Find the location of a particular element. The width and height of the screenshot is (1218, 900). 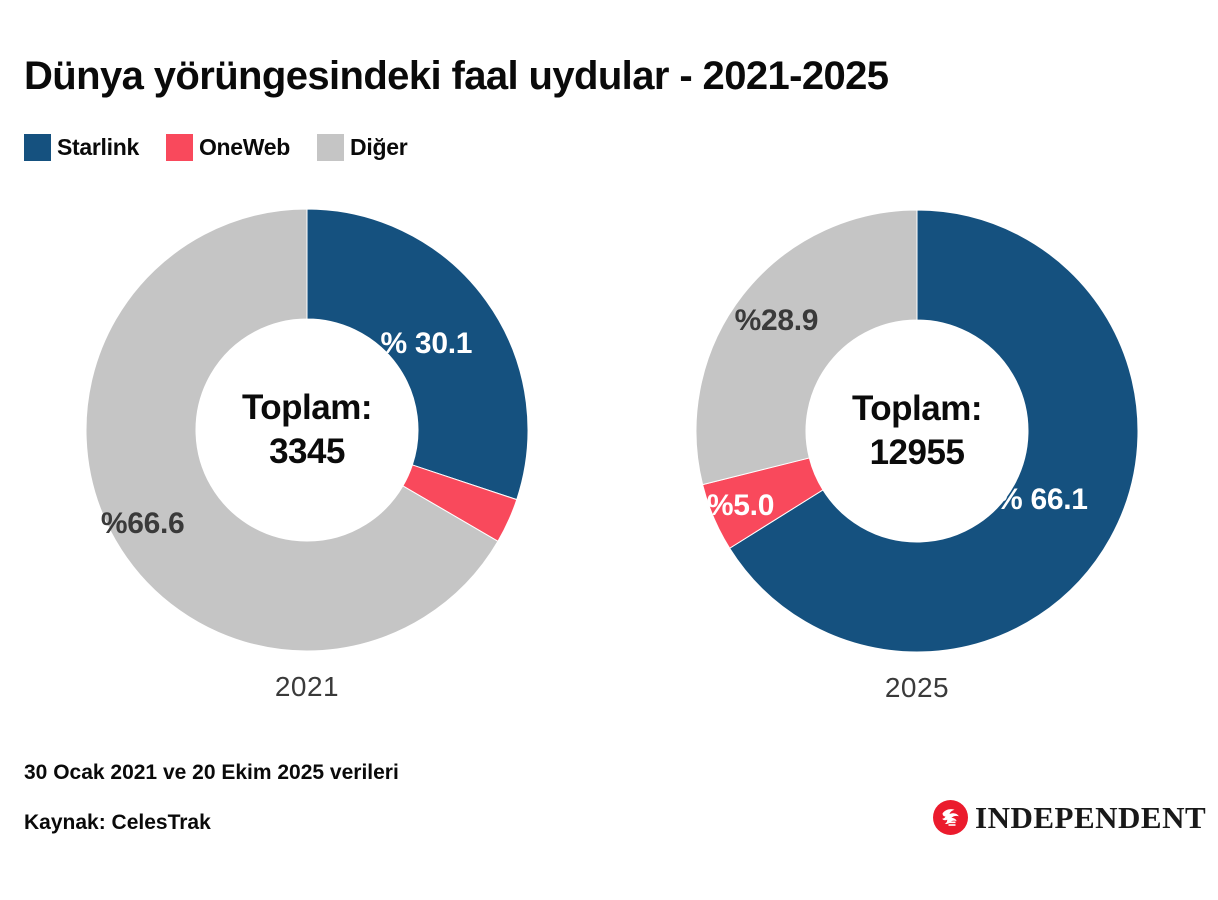

legend-swatch-starlink is located at coordinates (37, 147).